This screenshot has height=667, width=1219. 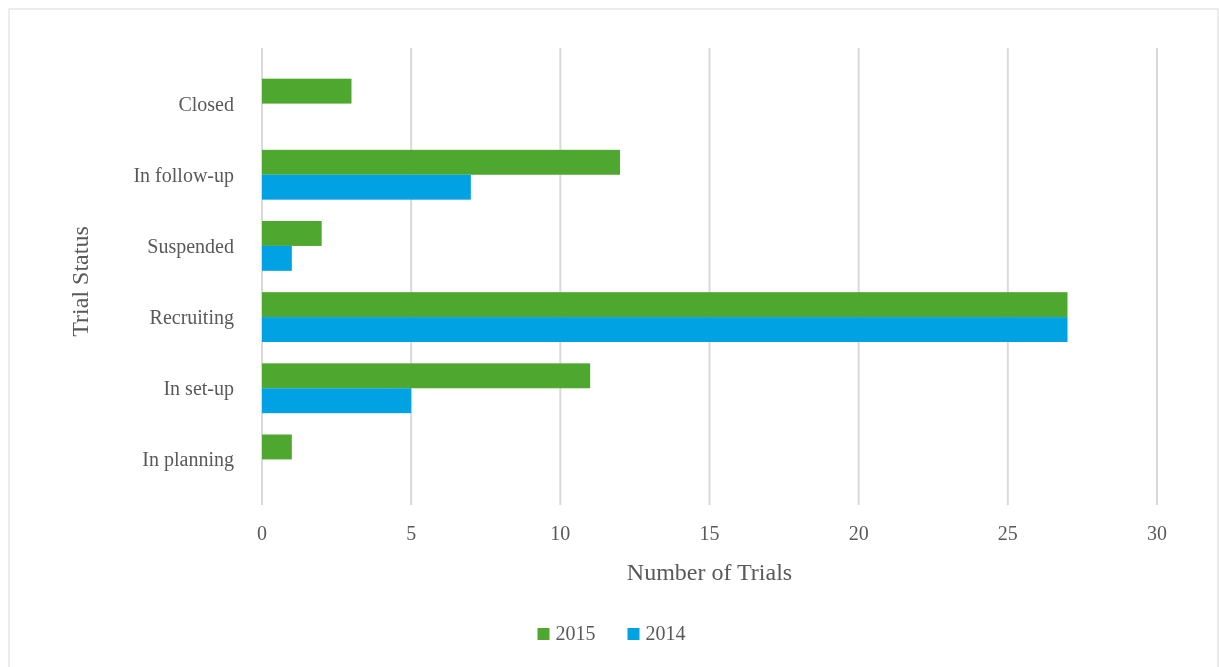 I want to click on x-tick-label: 25, so click(x=1007, y=533).